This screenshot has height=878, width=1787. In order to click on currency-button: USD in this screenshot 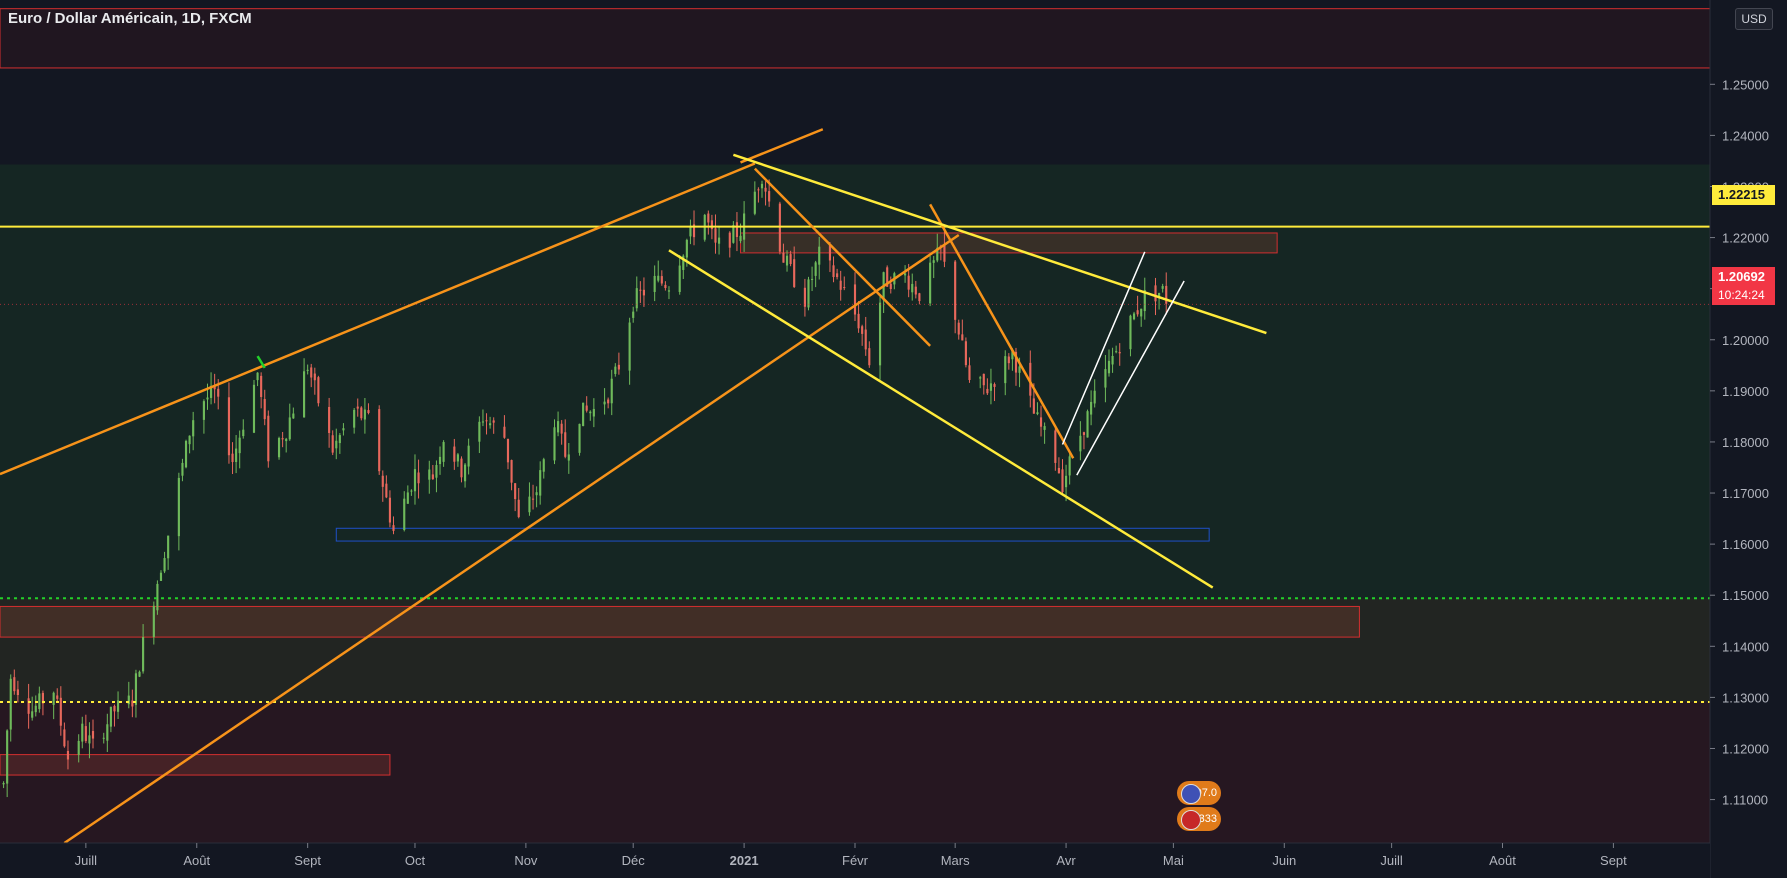, I will do `click(1754, 19)`.